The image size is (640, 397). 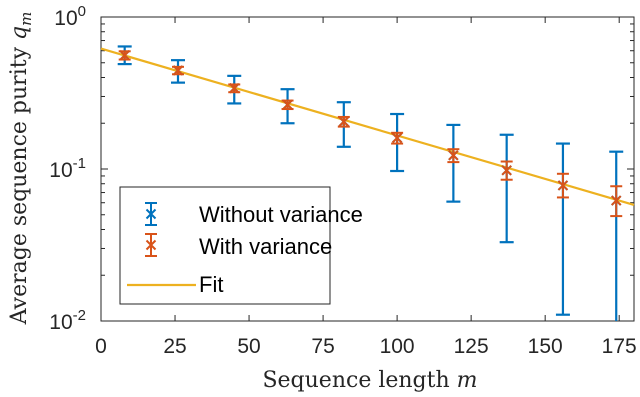 What do you see at coordinates (619, 346) in the screenshot?
I see `x-tick-label: 175` at bounding box center [619, 346].